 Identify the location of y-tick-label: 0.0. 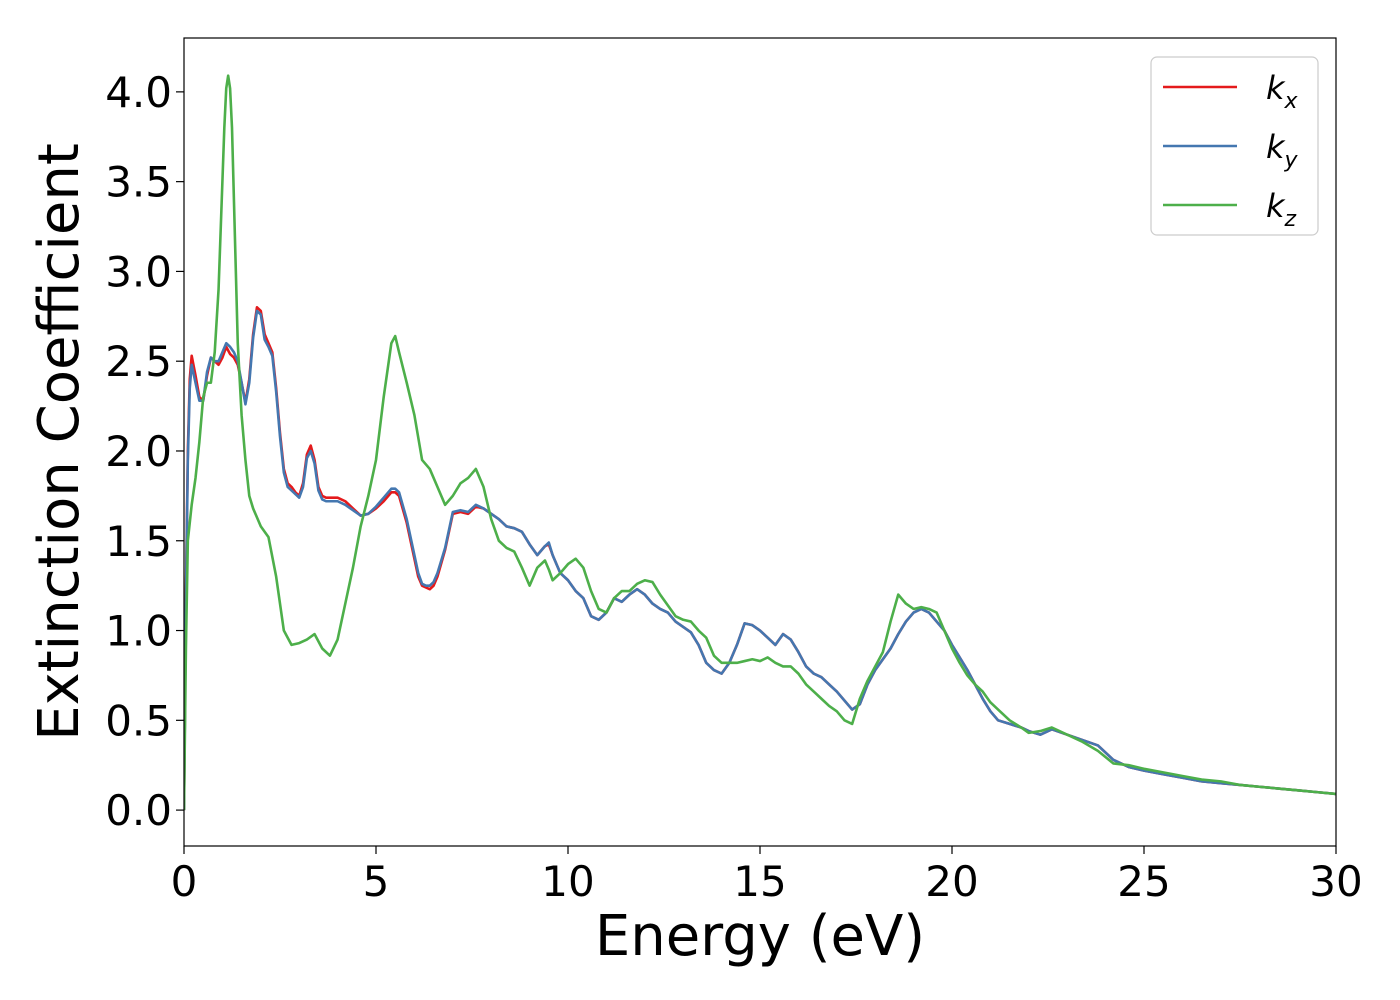
(138, 810).